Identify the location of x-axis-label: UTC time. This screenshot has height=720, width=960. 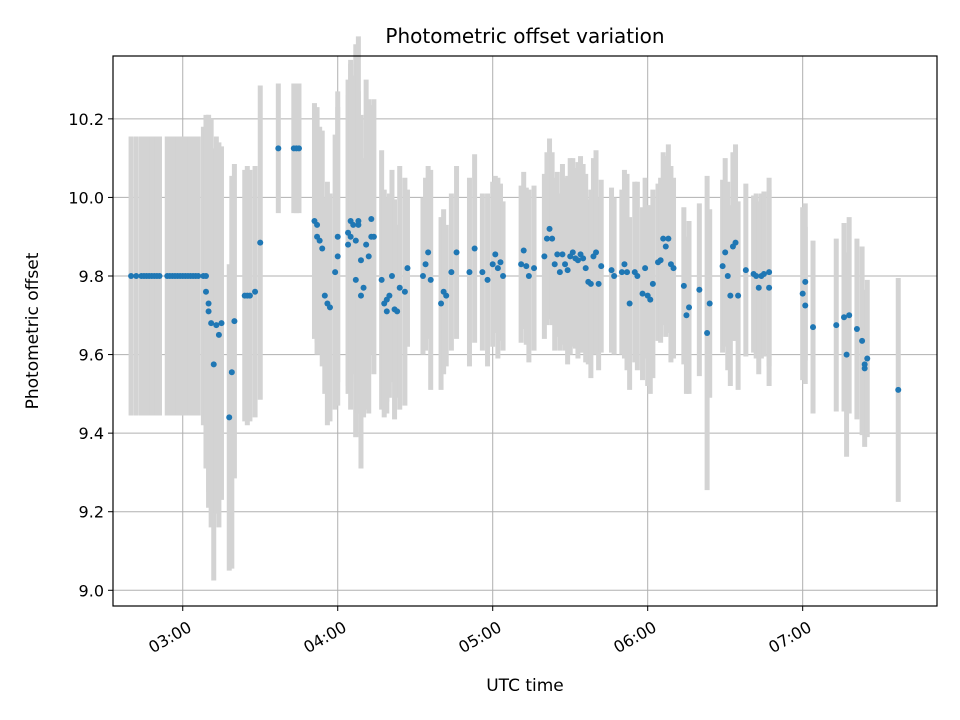
(525, 686).